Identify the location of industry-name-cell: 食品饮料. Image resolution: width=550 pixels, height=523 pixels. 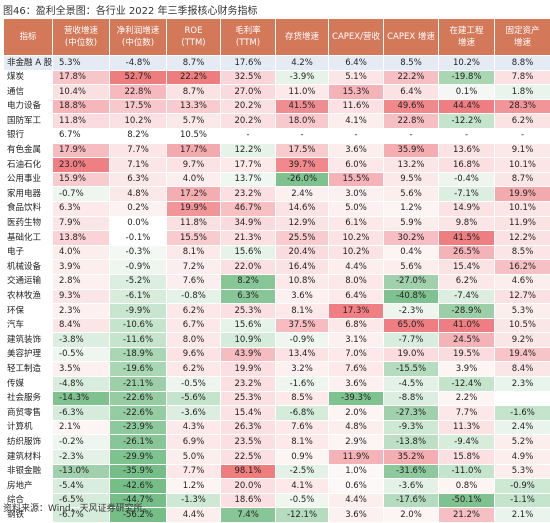
(28, 208).